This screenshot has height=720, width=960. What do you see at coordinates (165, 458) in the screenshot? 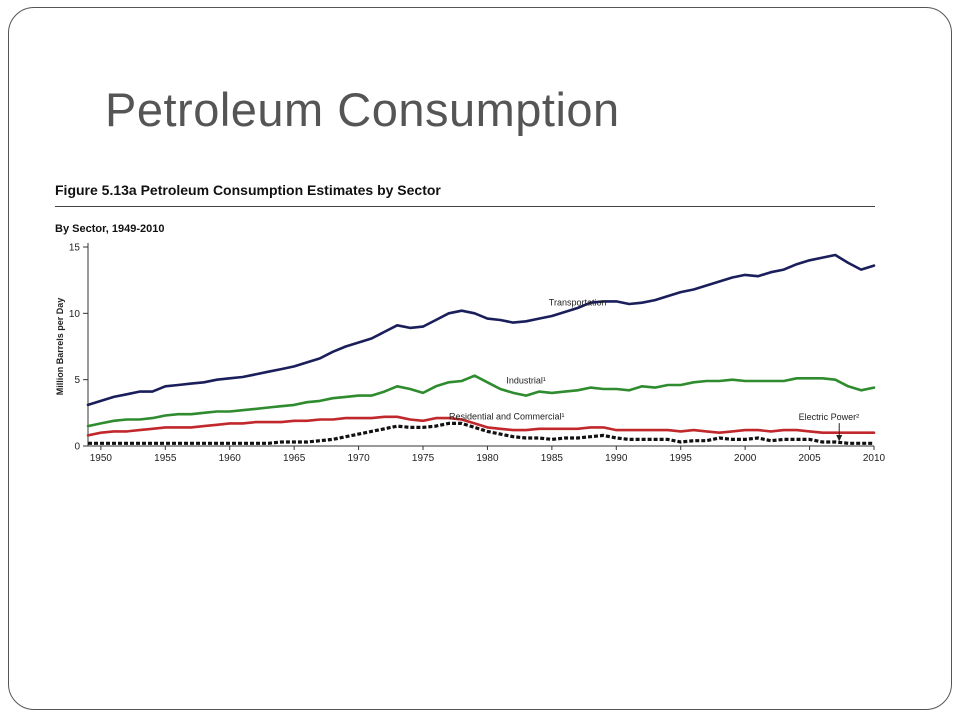
I see `x-tick-label: 1955` at bounding box center [165, 458].